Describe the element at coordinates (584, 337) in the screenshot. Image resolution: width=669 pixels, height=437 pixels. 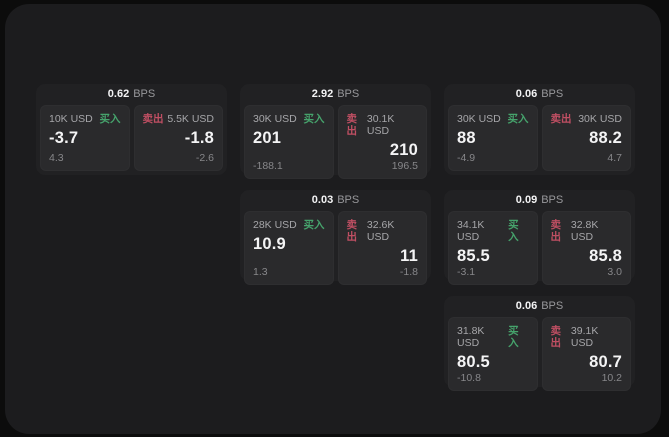
I see `sell-notional: 39.1K USD` at that location.